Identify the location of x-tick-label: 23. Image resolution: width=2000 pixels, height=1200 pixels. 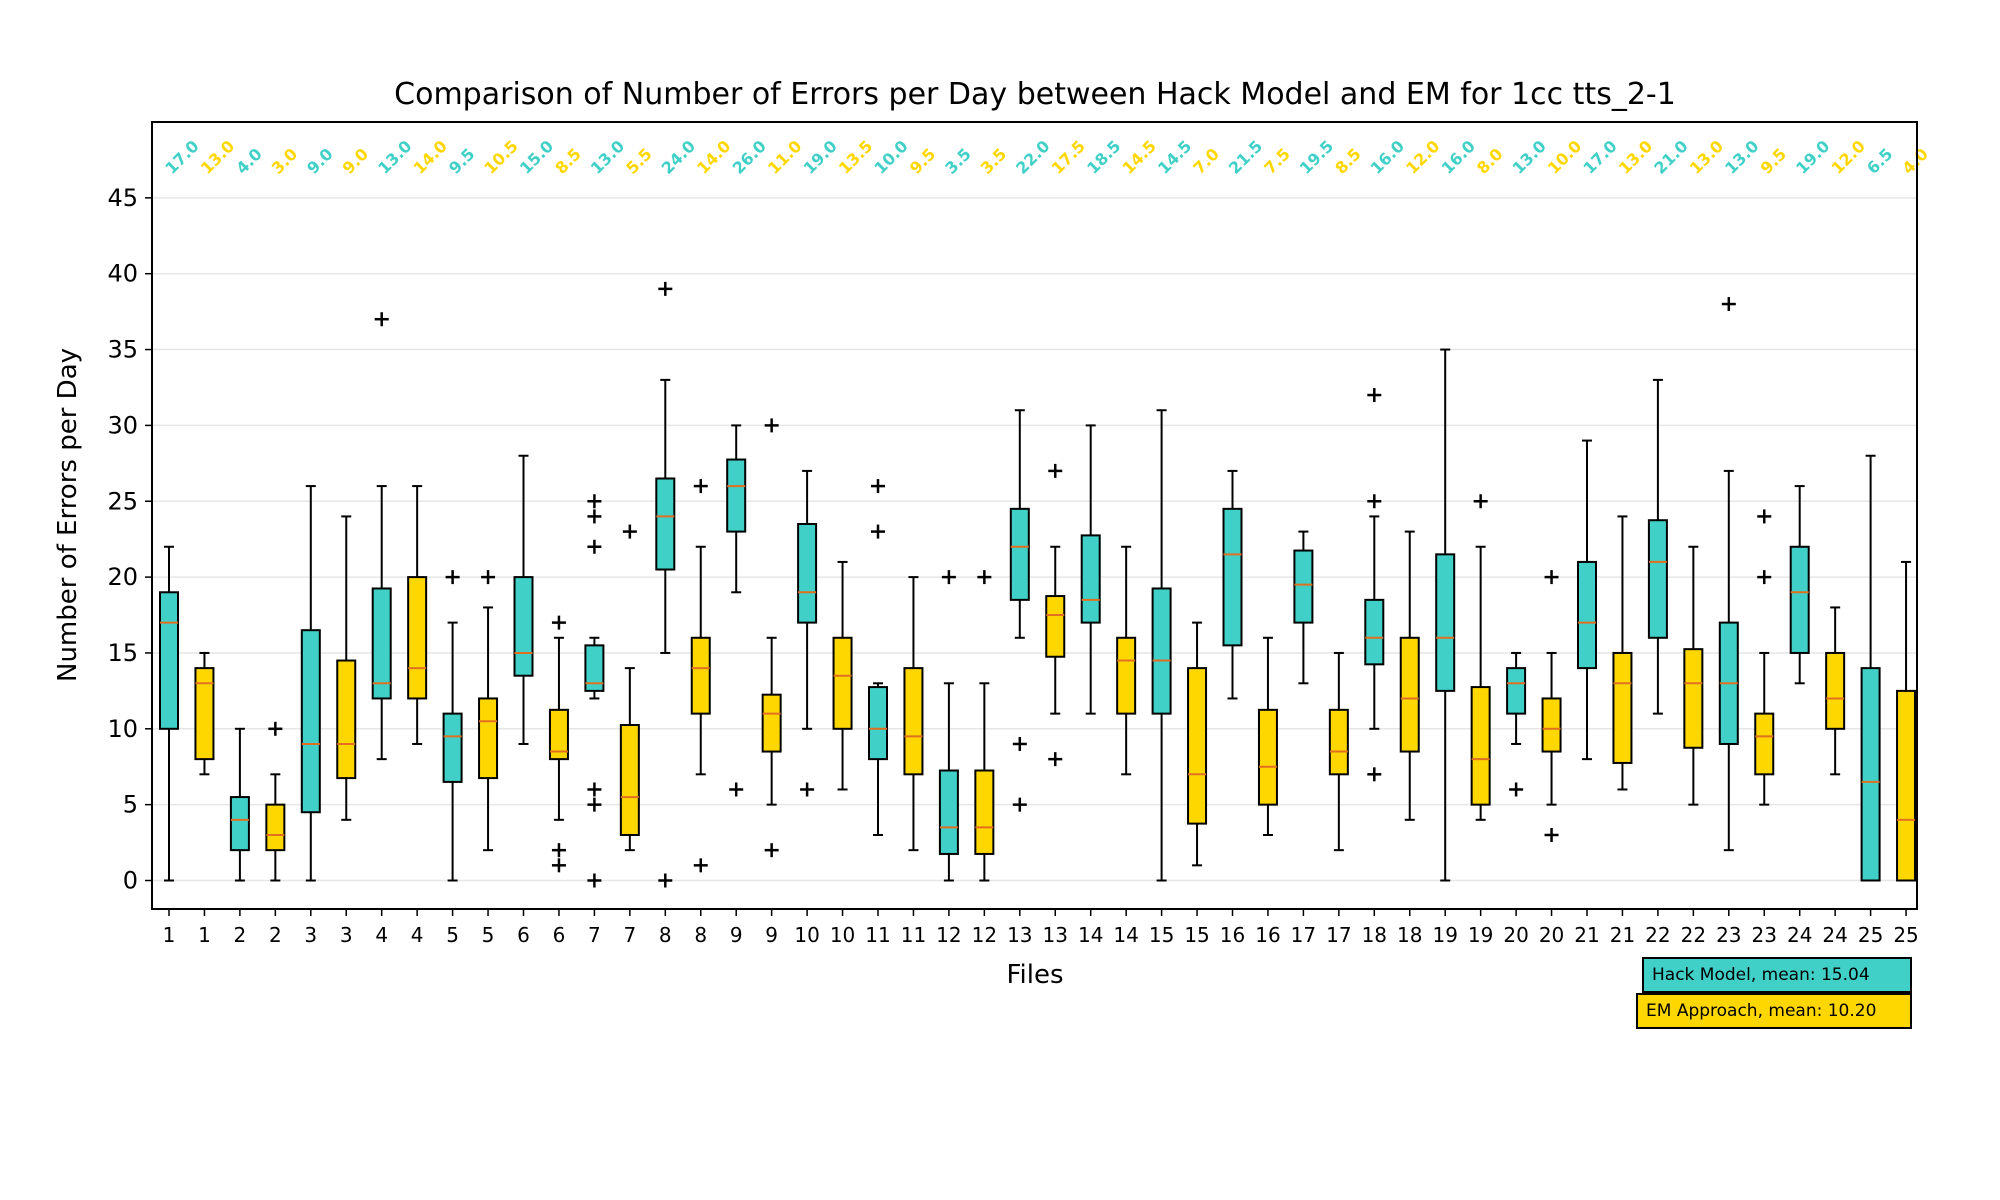
(1764, 935).